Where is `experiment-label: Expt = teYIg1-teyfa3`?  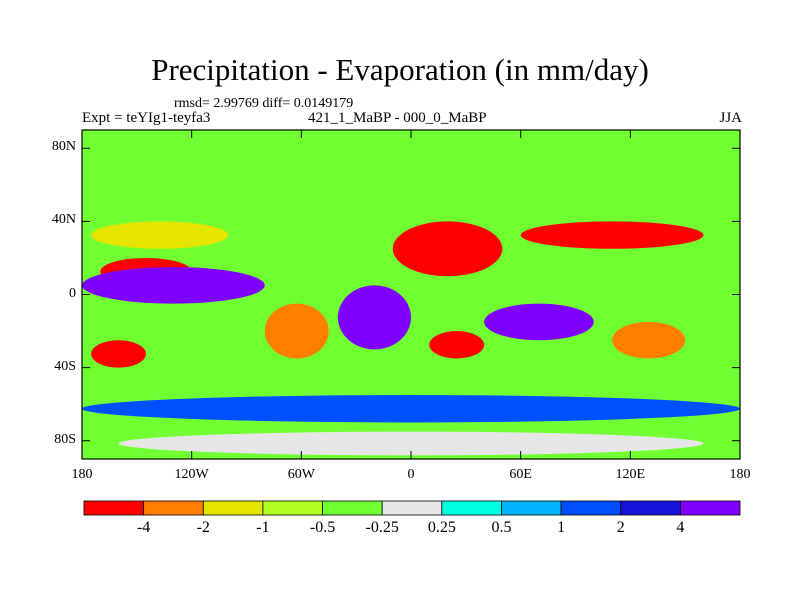
experiment-label: Expt = teYIg1-teyfa3 is located at coordinates (146, 118).